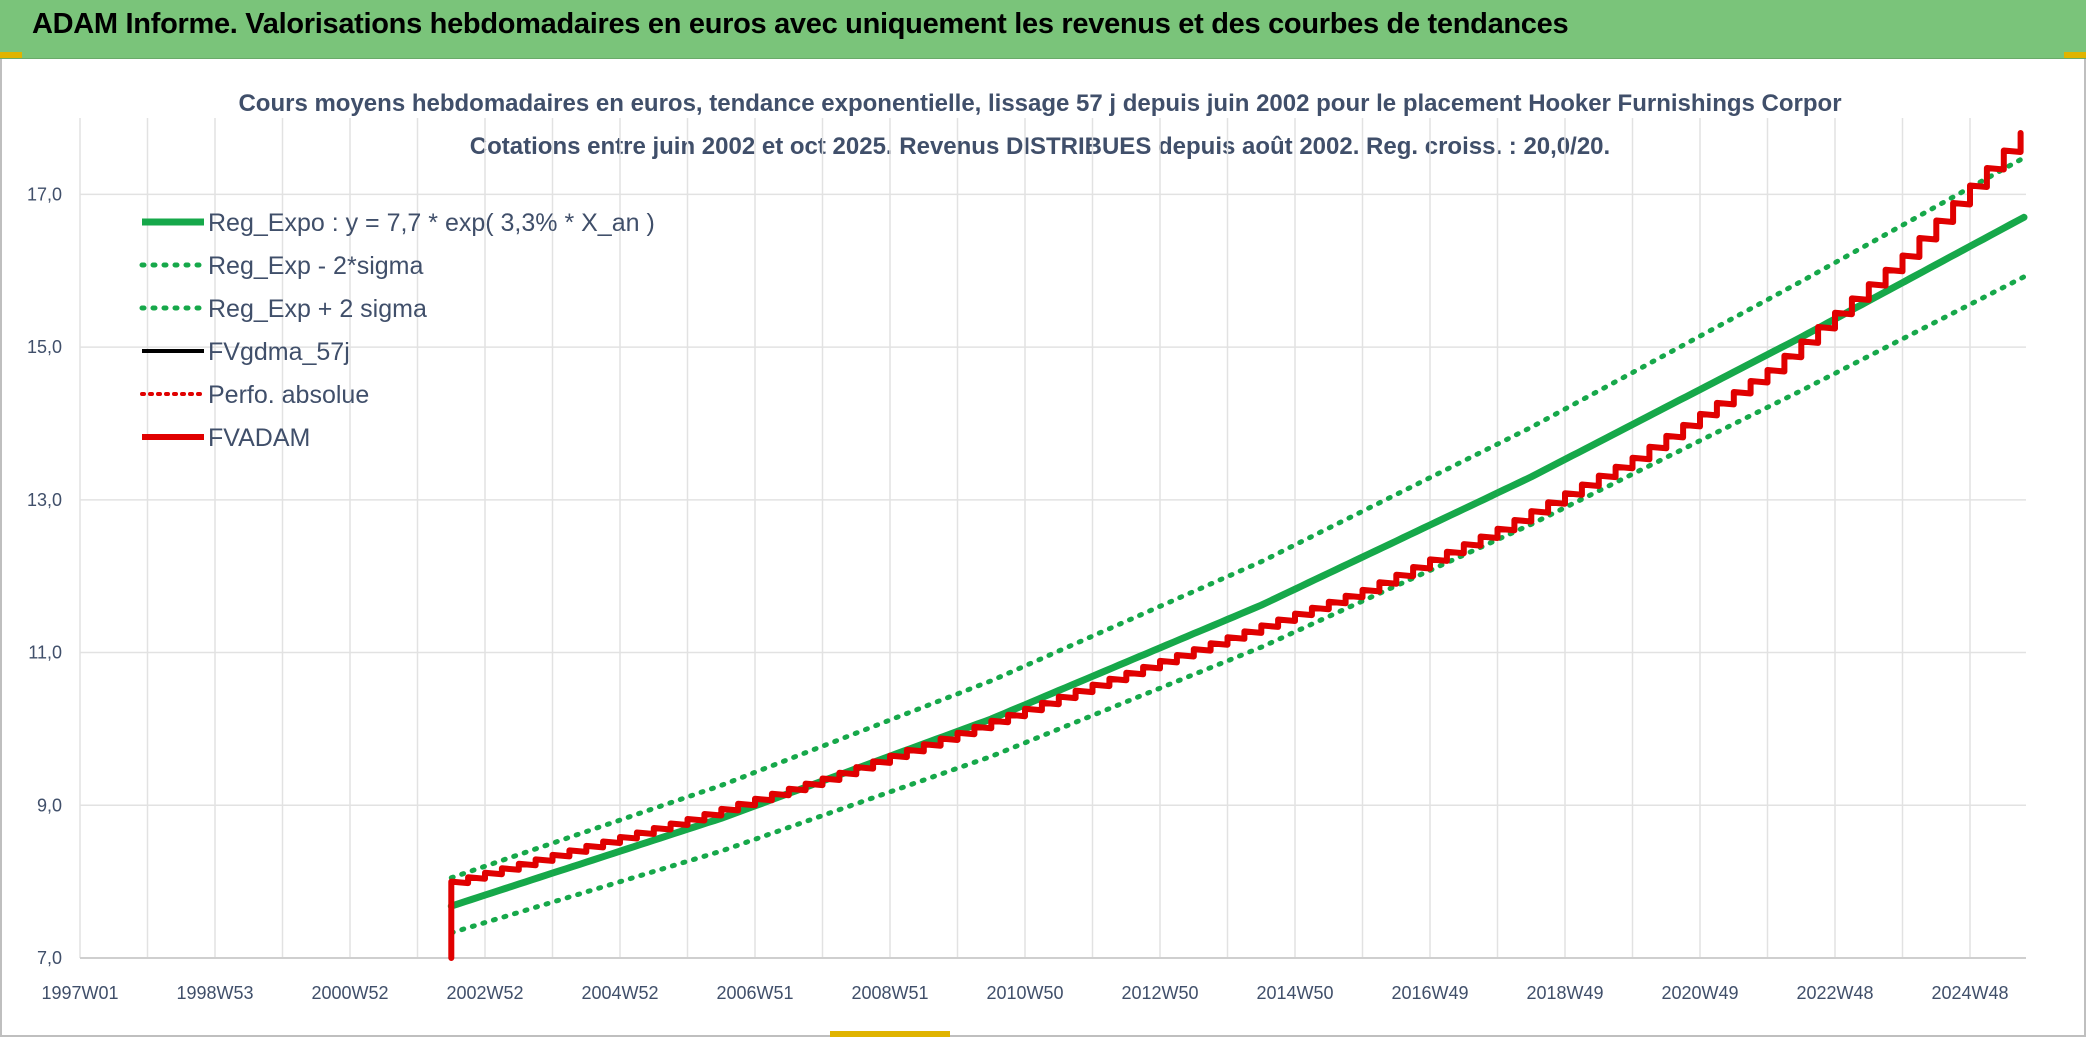 Image resolution: width=2086 pixels, height=1037 pixels. Describe the element at coordinates (1699, 993) in the screenshot. I see `x-tick-label: 2020W49` at that location.